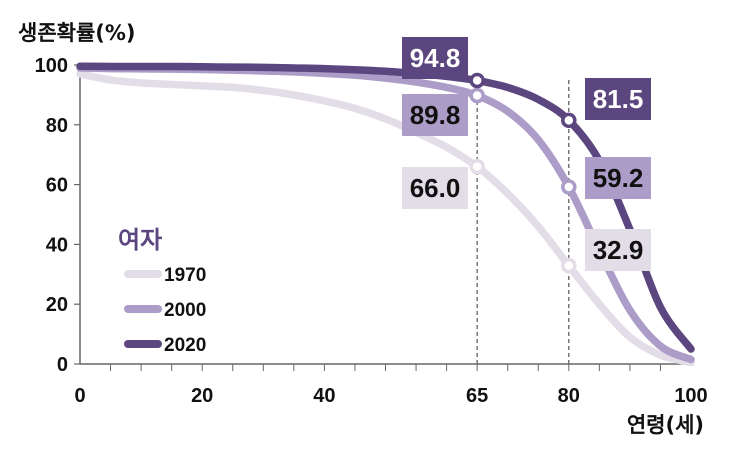  I want to click on data-label-2000-65: 89.8, so click(435, 115).